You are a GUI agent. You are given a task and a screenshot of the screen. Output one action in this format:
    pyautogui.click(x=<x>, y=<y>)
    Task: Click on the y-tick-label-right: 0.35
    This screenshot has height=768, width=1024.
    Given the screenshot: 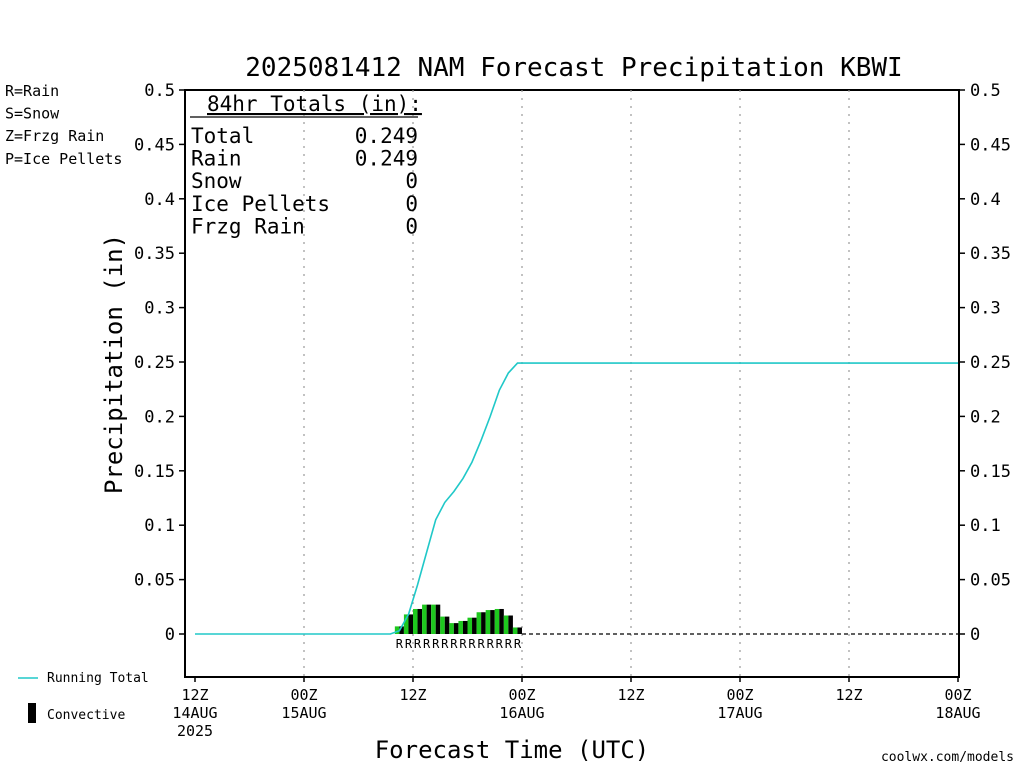 What is the action you would take?
    pyautogui.click(x=990, y=254)
    